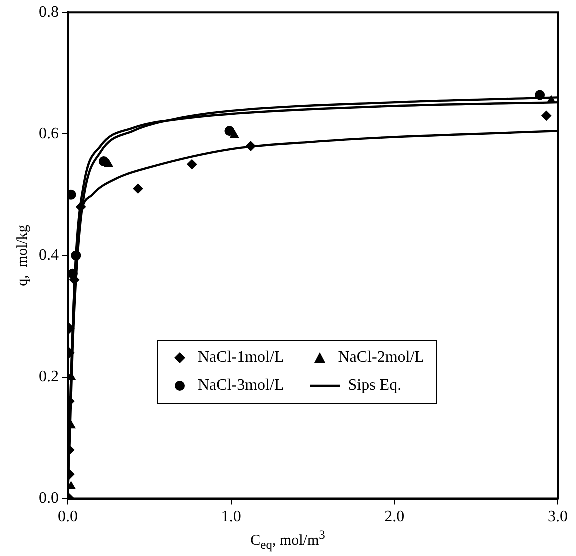  Describe the element at coordinates (375, 386) in the screenshot. I see `legend-label: Sips Eq.` at that location.